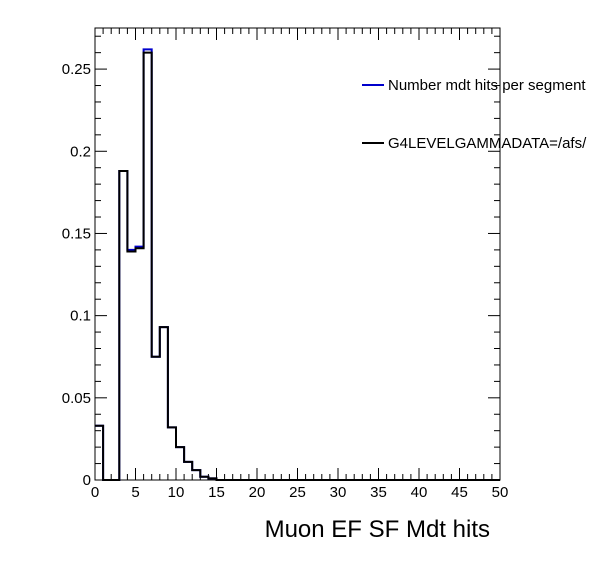  Describe the element at coordinates (487, 85) in the screenshot. I see `legend-label-0: Number mdt hits per segment` at that location.